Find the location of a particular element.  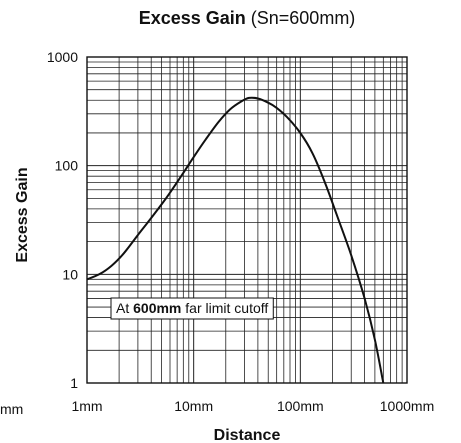

annotation-post: far limit cutoff is located at coordinates (224, 308).